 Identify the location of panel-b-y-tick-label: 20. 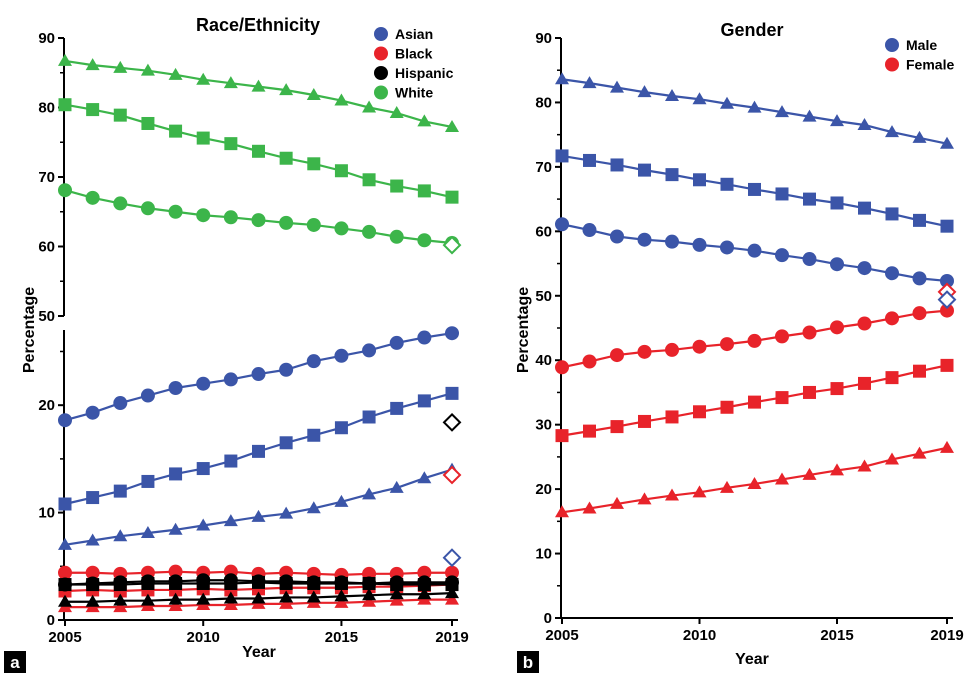
(543, 489).